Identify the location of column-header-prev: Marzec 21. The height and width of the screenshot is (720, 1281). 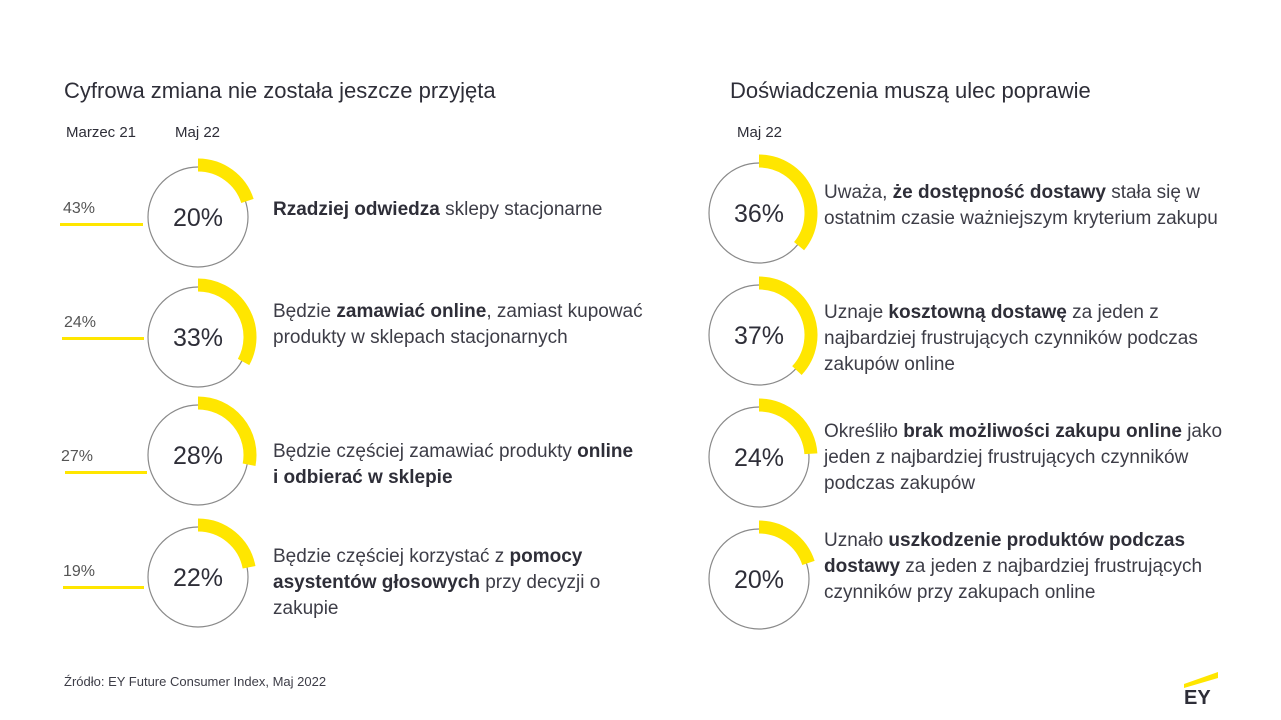
(101, 132).